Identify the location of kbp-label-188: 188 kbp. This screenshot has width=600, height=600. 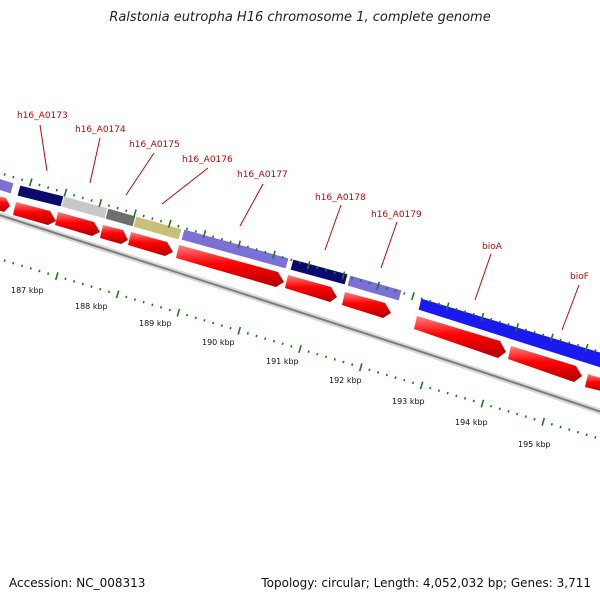
(91, 306).